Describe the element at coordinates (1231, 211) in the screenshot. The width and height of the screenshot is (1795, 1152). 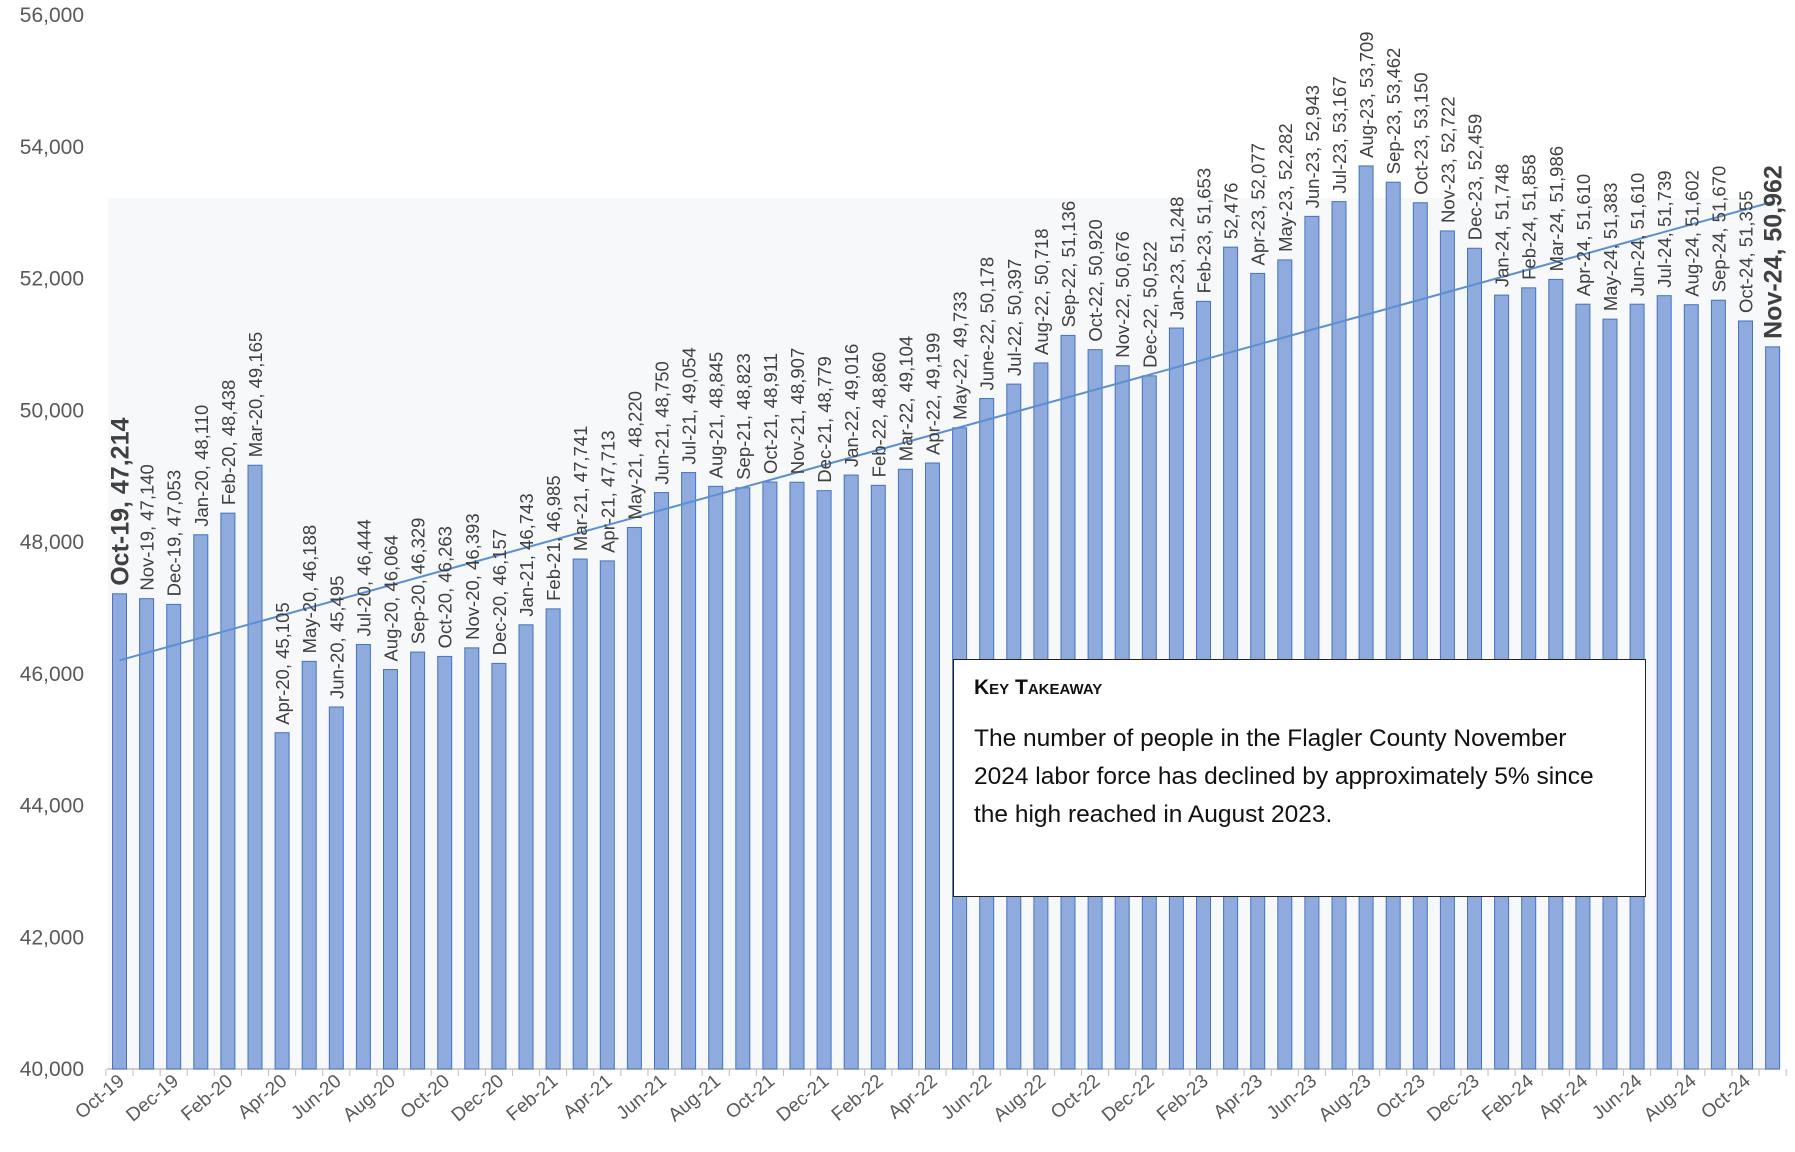
I see `data-label: 52,476` at that location.